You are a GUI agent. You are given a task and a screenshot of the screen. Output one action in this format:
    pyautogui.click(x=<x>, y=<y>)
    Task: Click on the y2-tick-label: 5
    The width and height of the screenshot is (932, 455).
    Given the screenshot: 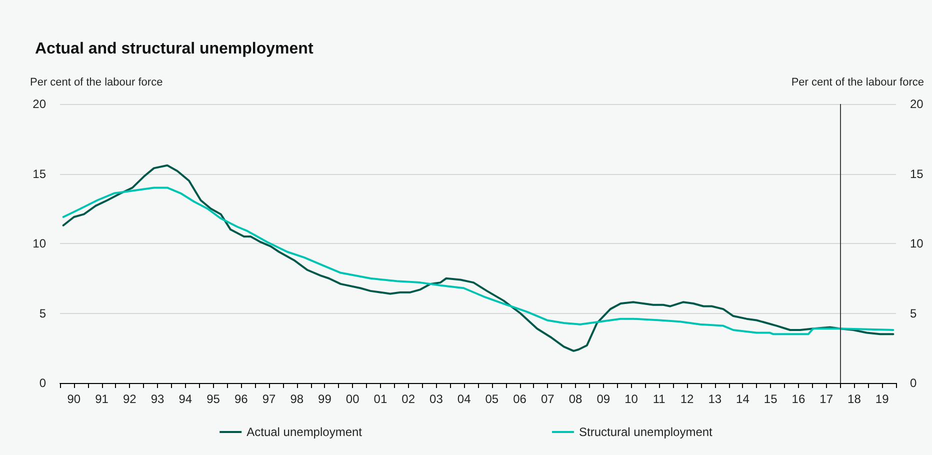 What is the action you would take?
    pyautogui.click(x=913, y=313)
    